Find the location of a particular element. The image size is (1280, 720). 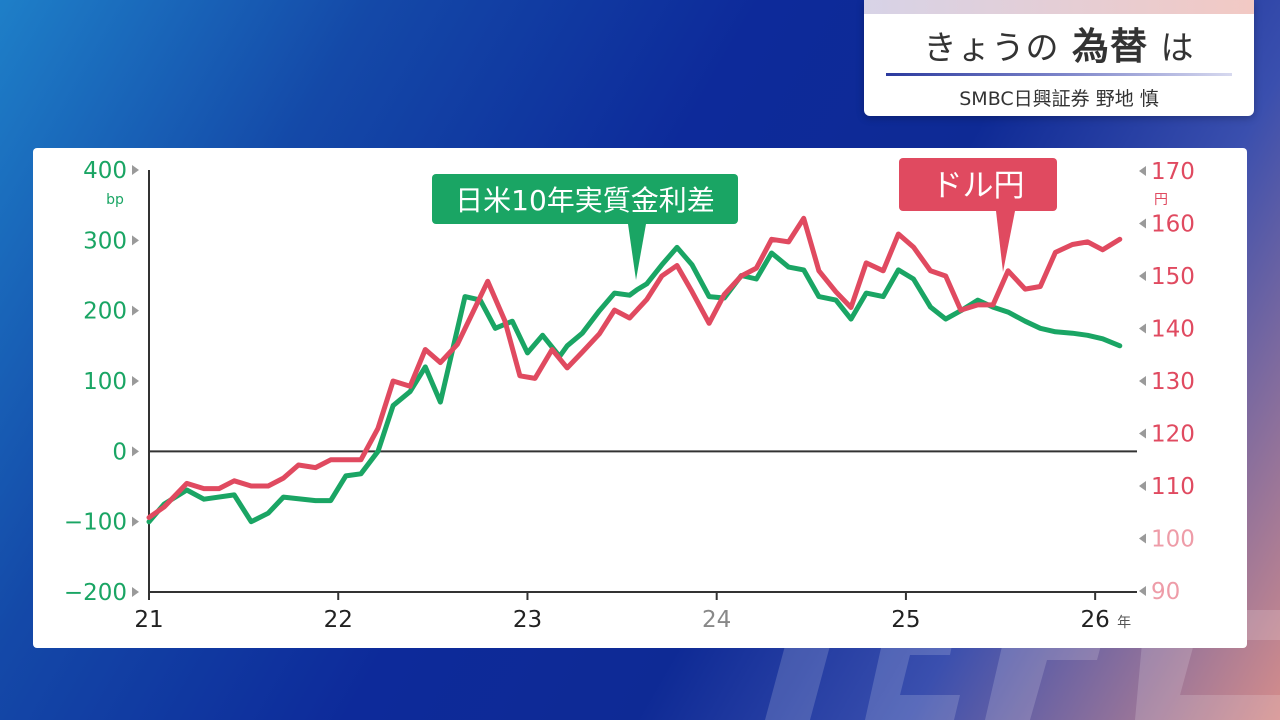

title-bold: 為替 is located at coordinates (1110, 46).